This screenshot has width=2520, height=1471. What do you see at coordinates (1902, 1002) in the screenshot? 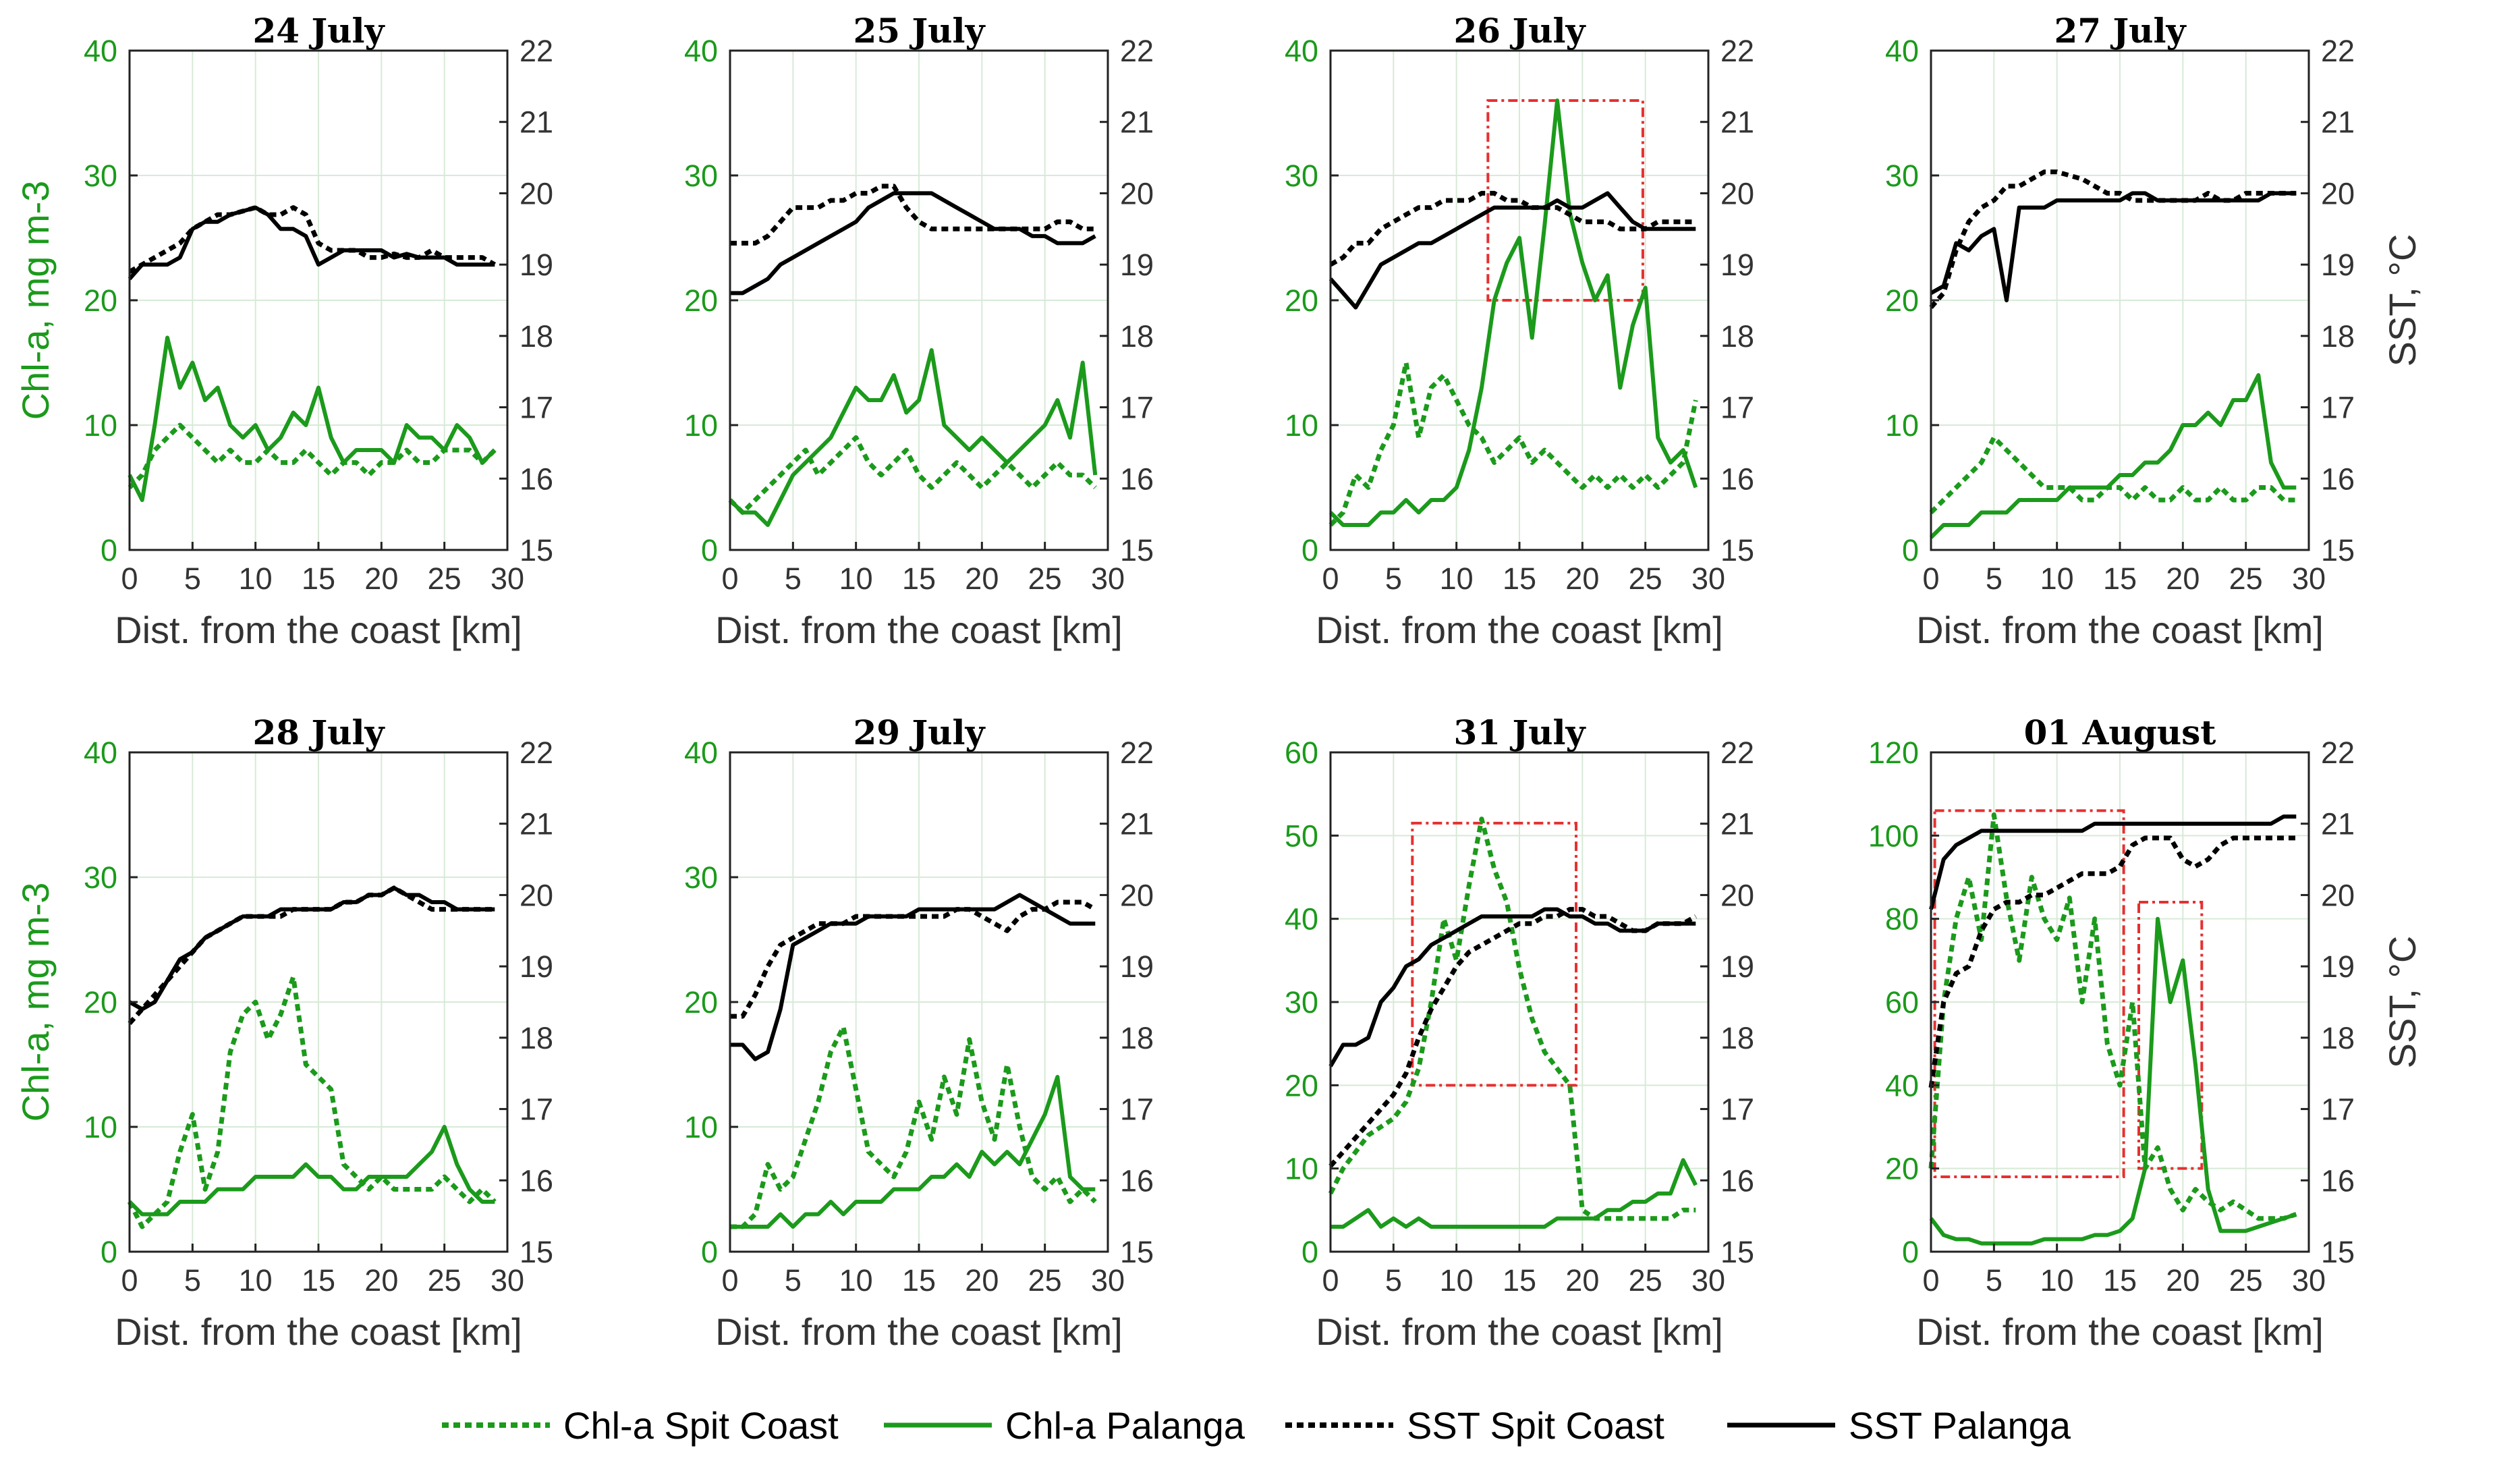
I see `y-left-tick-label: 60` at bounding box center [1902, 1002].